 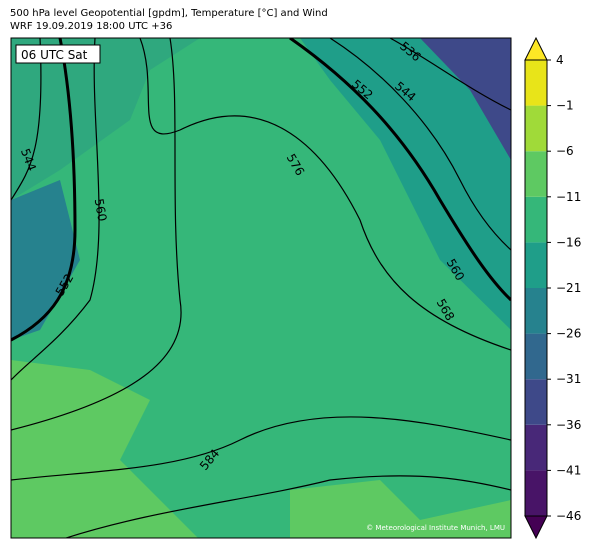 I want to click on colorbar-tick-label: 4, so click(x=560, y=60).